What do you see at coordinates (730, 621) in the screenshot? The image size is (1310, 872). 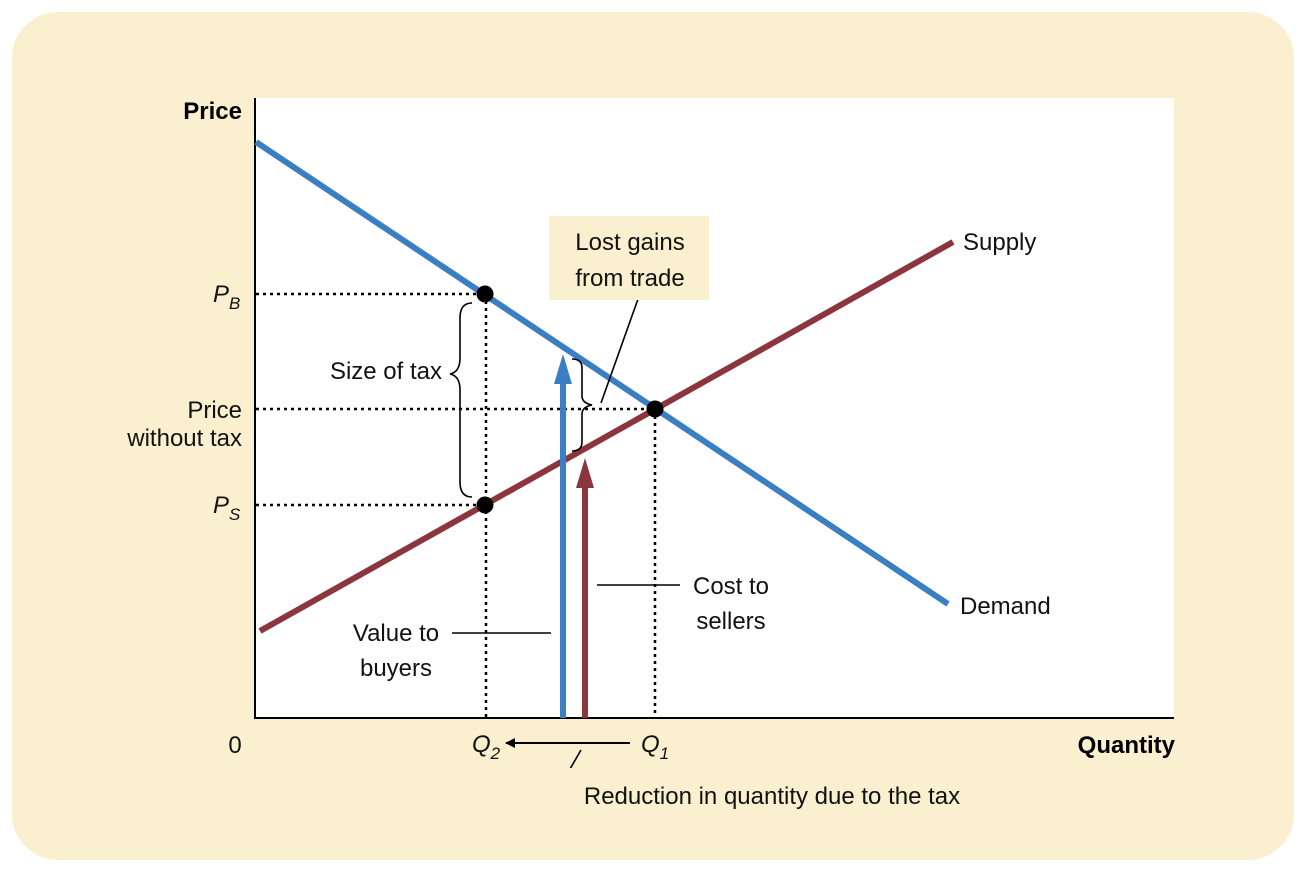 I see `cost-to-sellers-label-line2: sellers` at bounding box center [730, 621].